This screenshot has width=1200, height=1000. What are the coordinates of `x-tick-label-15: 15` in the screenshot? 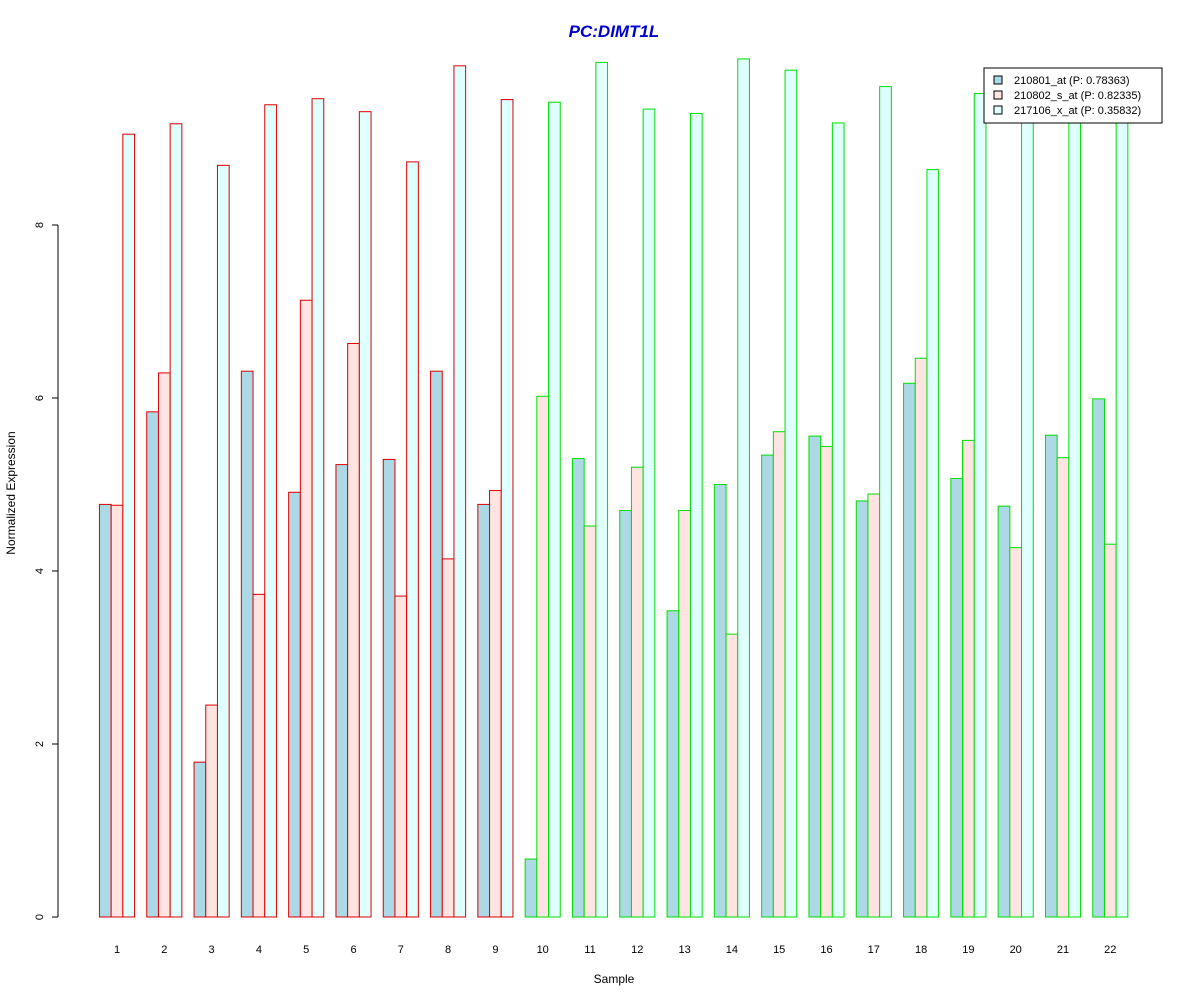 It's located at (779, 950).